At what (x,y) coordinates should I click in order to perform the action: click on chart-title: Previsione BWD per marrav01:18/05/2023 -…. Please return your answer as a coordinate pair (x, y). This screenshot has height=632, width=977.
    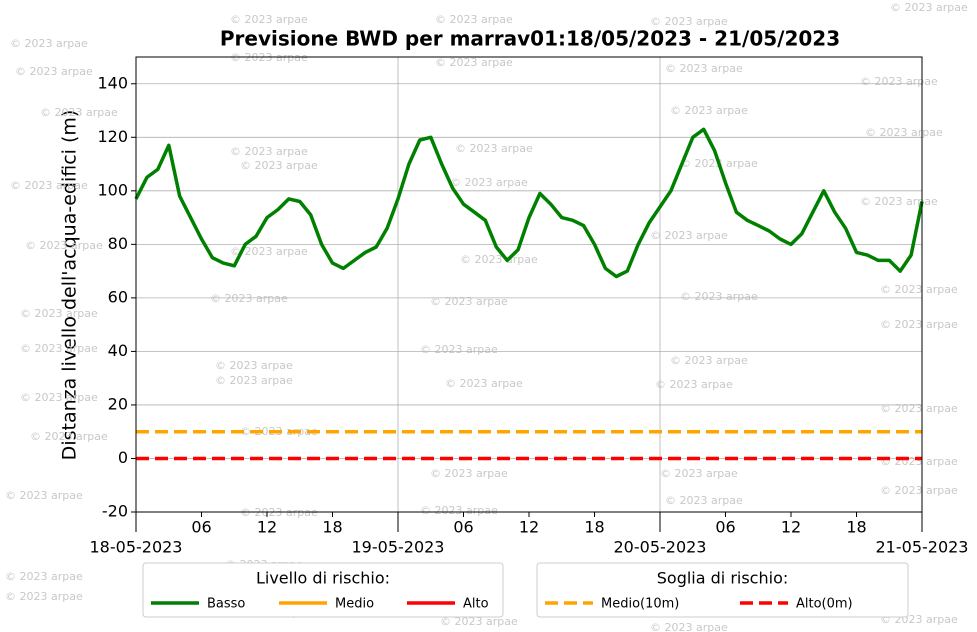
    Looking at the image, I should click on (530, 39).